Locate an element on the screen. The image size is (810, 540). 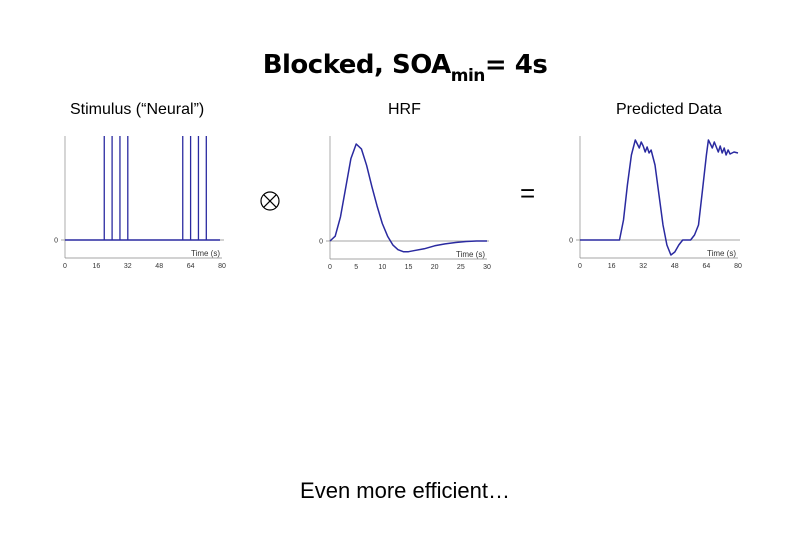
predicted-plot: 0 0 16 32 48 64 80 Time (s) is located at coordinates (655, 203).